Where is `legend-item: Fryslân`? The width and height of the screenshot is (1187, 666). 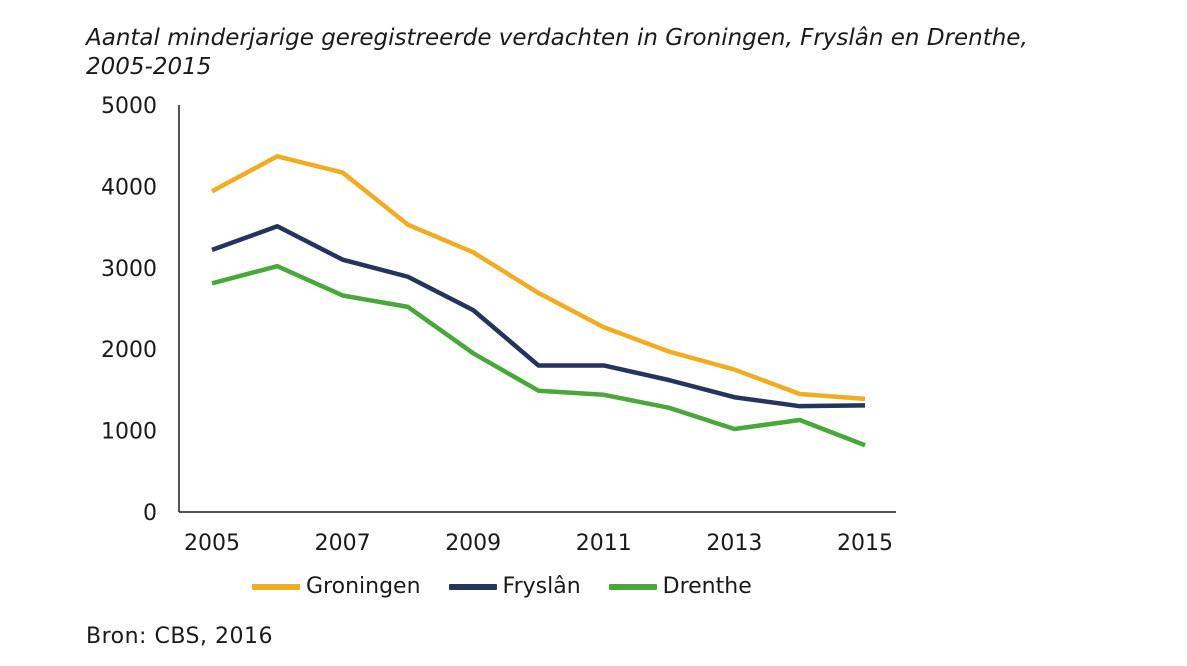
legend-item: Fryslân is located at coordinates (514, 586).